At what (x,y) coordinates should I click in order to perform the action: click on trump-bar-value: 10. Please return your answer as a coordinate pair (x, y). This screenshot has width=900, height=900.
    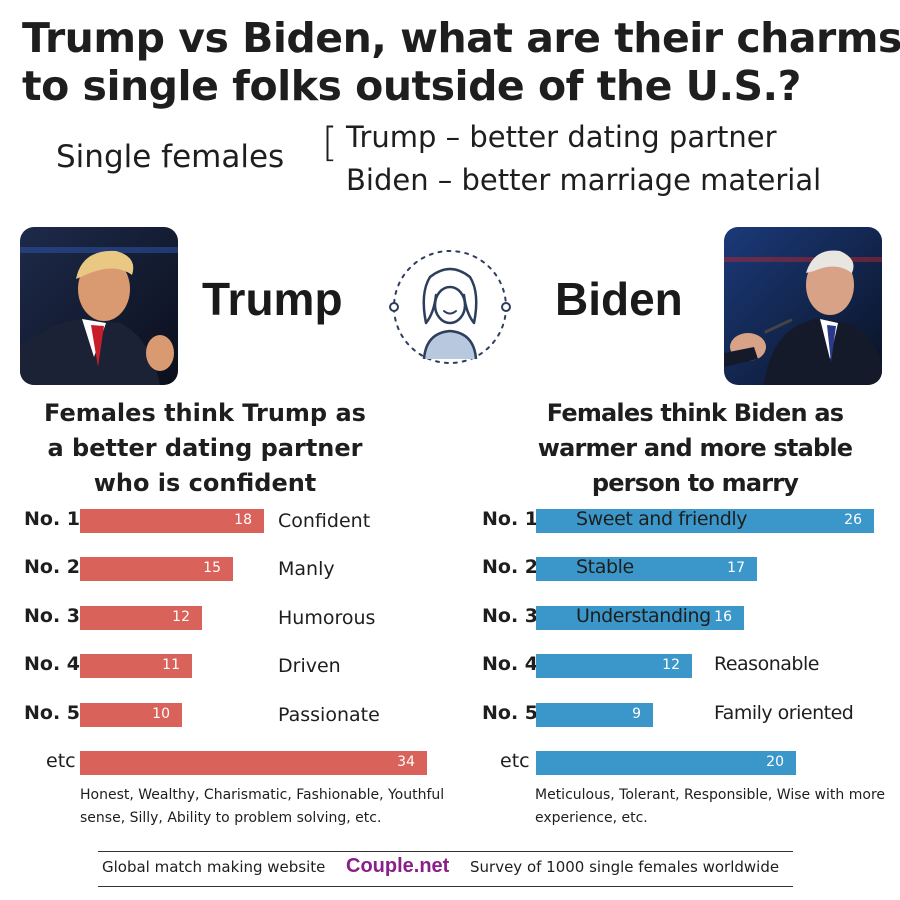
    Looking at the image, I should click on (161, 714).